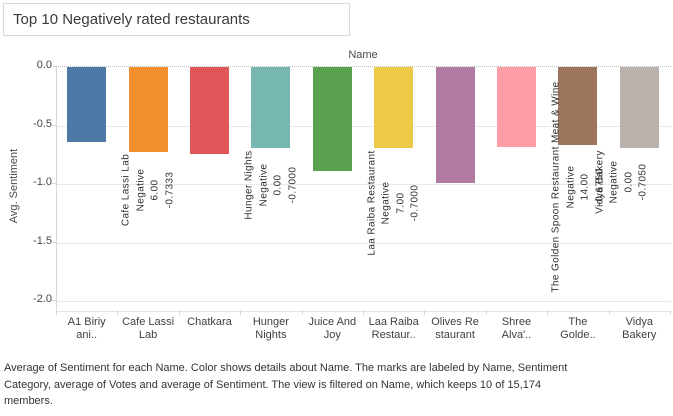 Image resolution: width=673 pixels, height=416 pixels. I want to click on x-axis-tick-label: Shree Alva'.., so click(516, 328).